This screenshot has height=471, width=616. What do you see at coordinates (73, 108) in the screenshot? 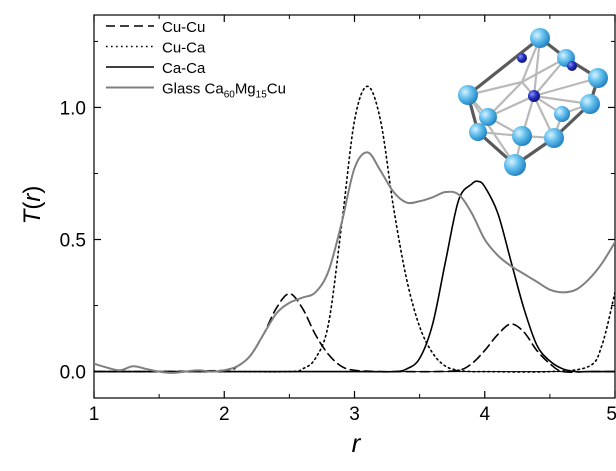
I see `y-tick-label: 1.0` at bounding box center [73, 108].